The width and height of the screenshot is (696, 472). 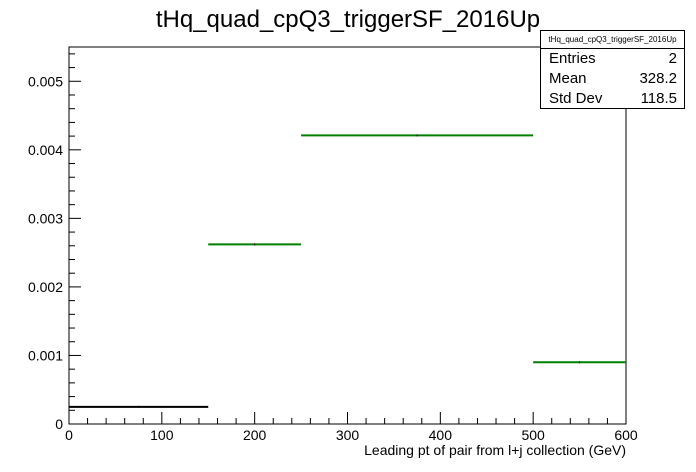 I want to click on chart-title: tHq_quad_cpQ3_triggerSF_2016Up, so click(x=348, y=19).